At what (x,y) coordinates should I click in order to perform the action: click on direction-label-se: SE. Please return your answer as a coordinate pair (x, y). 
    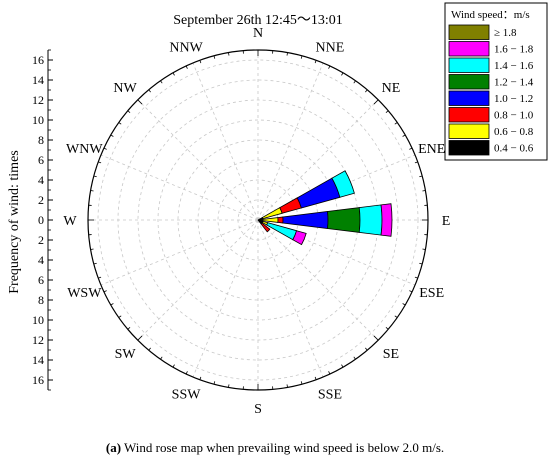
    Looking at the image, I should click on (391, 354).